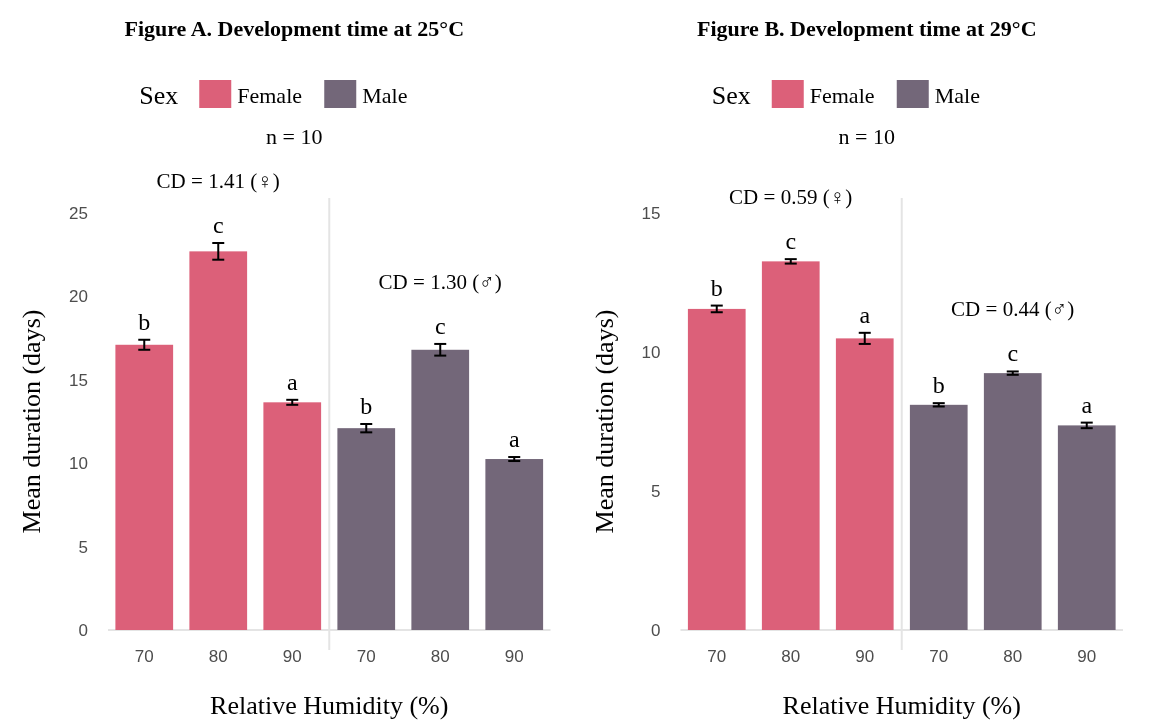 This screenshot has height=722, width=1161. I want to click on chart-title: Figure A. Development time at 25°C, so click(294, 28).